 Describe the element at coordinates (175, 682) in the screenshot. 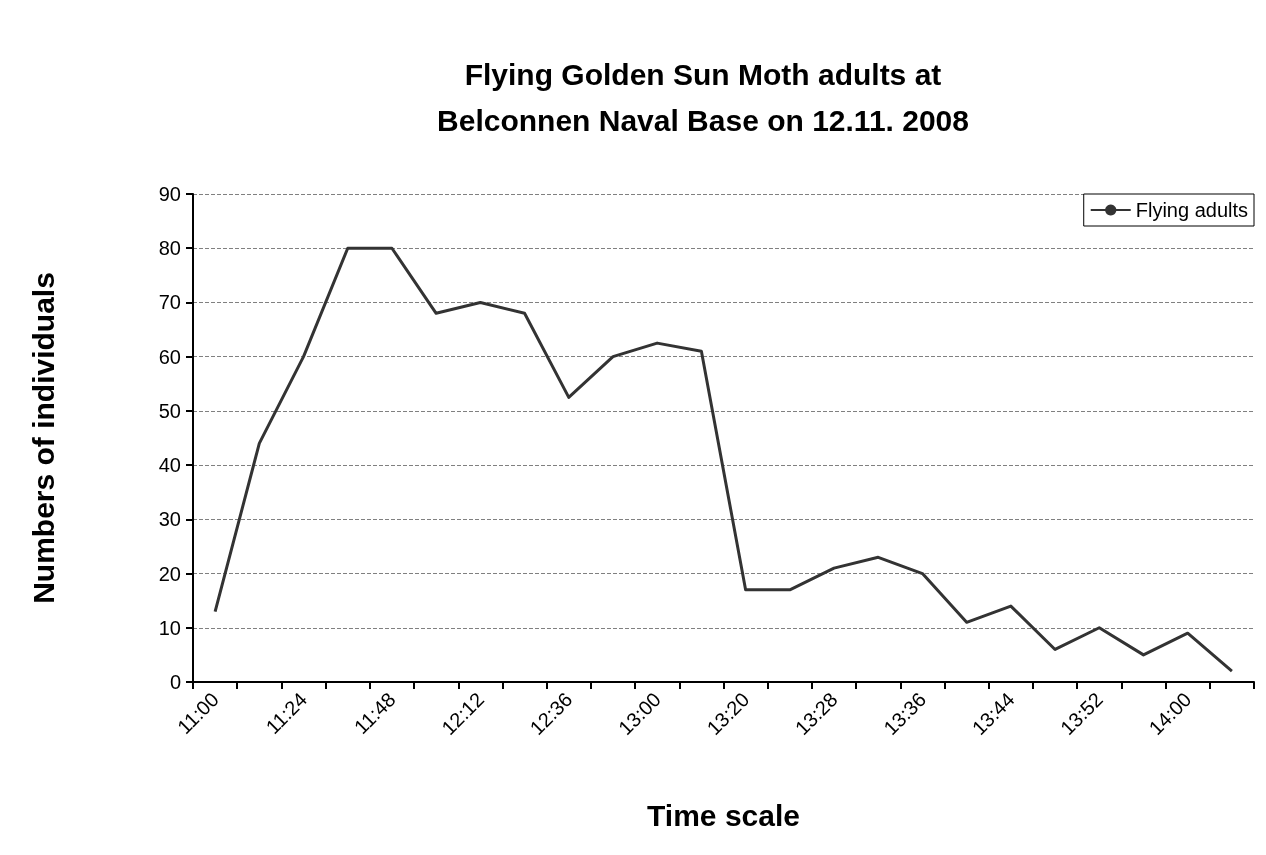

I see `y-tick-label: 0` at that location.